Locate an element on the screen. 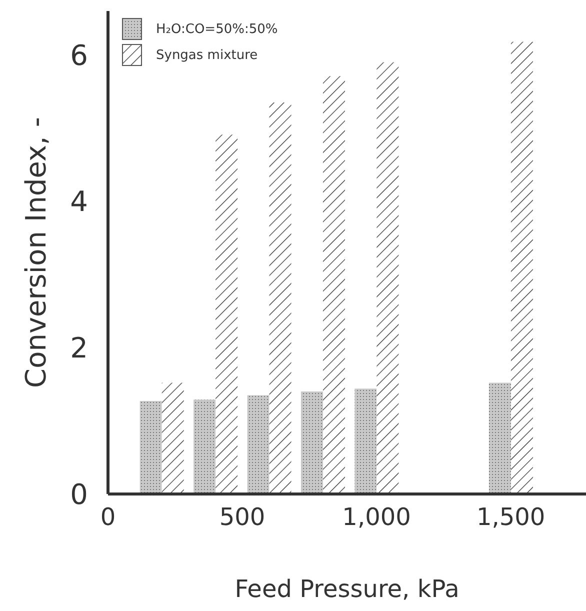  y-tick-label: 4 is located at coordinates (79, 201).